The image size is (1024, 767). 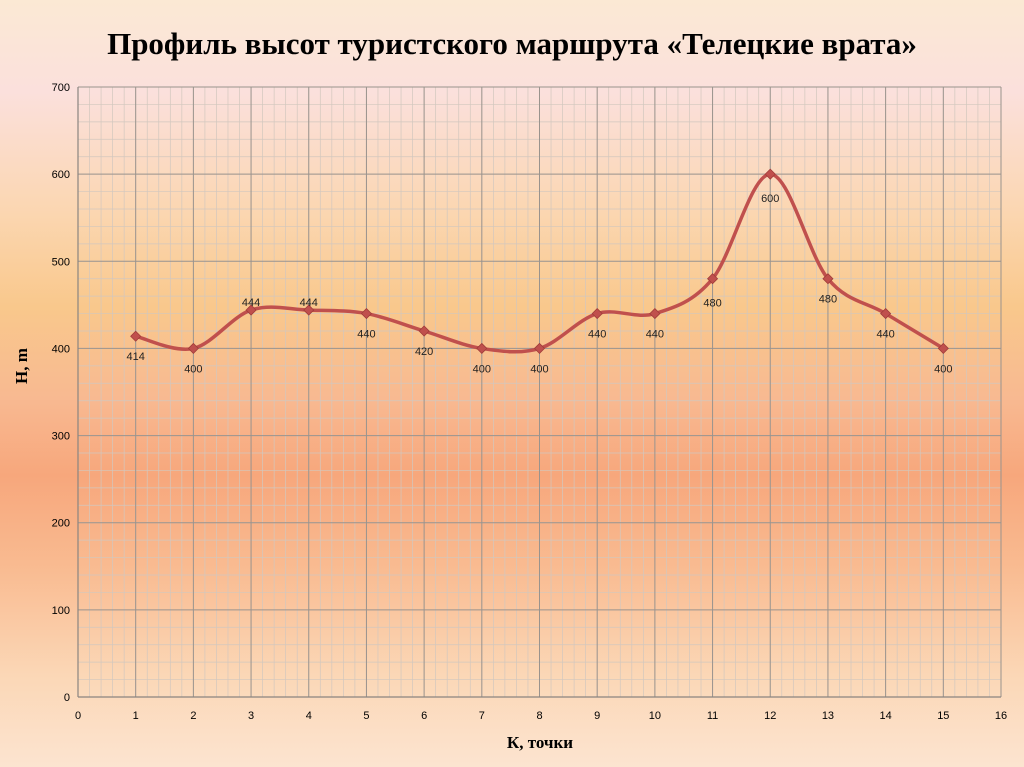 What do you see at coordinates (21, 366) in the screenshot?
I see `y-axis-title: Н, m` at bounding box center [21, 366].